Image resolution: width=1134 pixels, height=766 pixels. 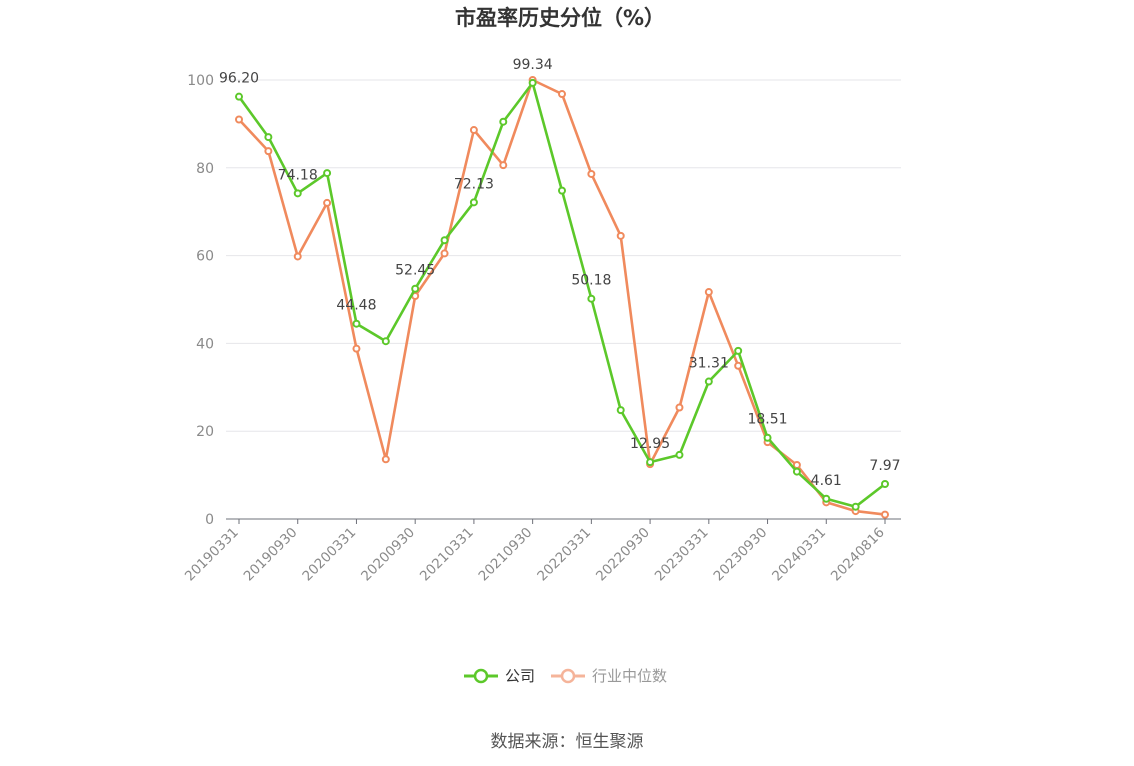 I want to click on company-data-label: 44.48, so click(x=356, y=306).